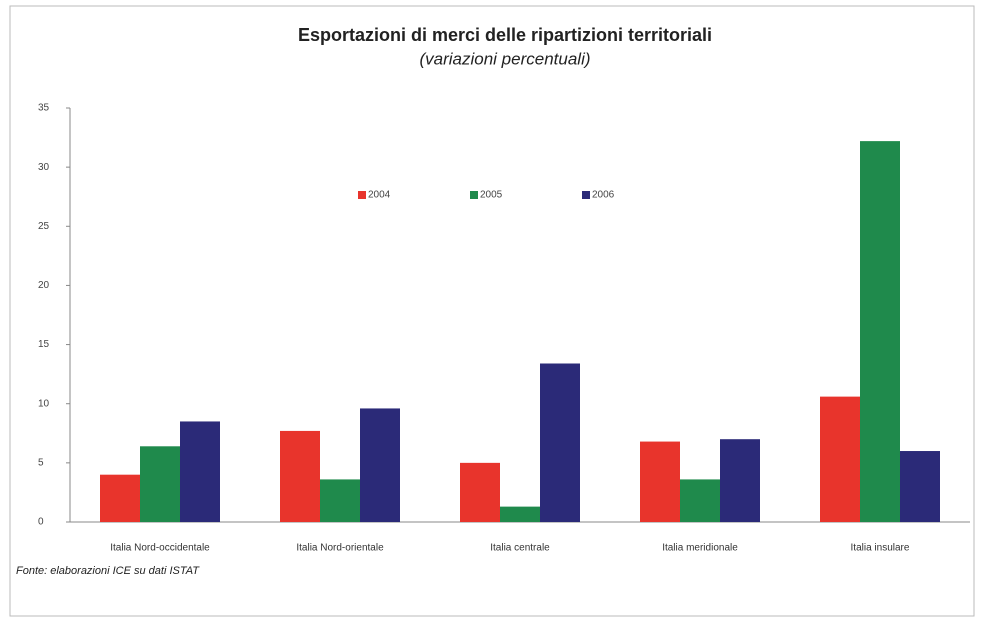 Image resolution: width=983 pixels, height=618 pixels. I want to click on chart-subtitle: (variazioni percentuali), so click(504, 58).